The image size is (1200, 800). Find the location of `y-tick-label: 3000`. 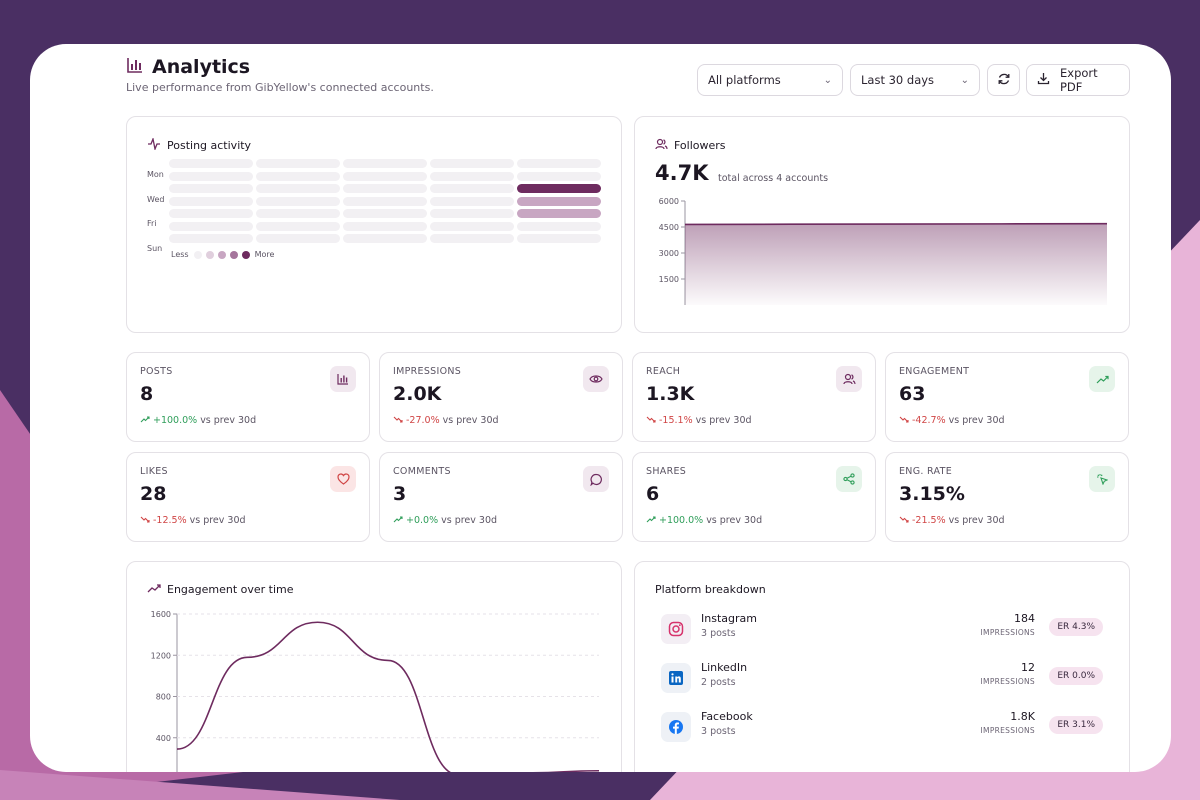

y-tick-label: 3000 is located at coordinates (669, 253).